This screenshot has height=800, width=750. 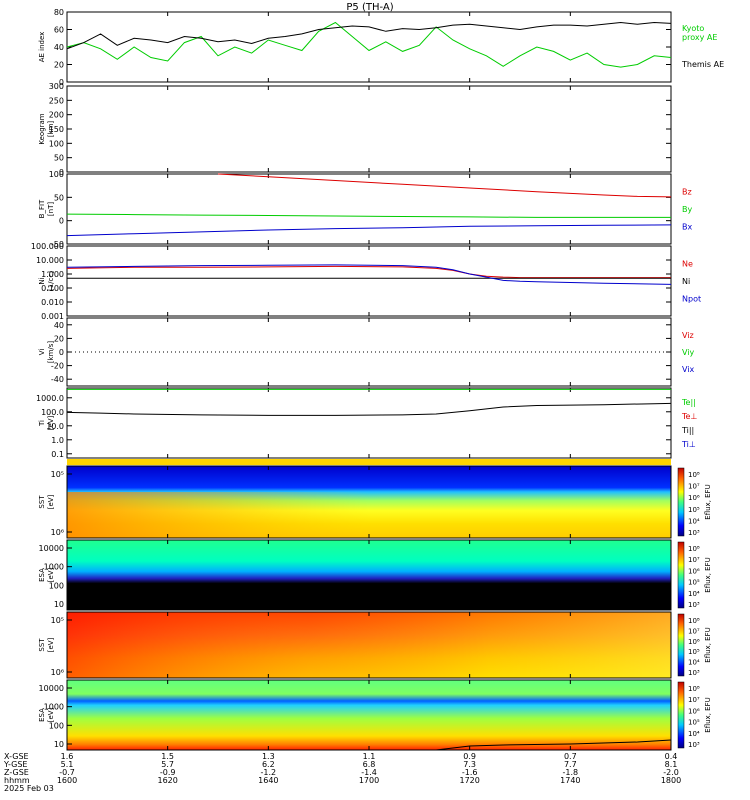 What do you see at coordinates (570, 780) in the screenshot?
I see `x-tick-label: 1740` at bounding box center [570, 780].